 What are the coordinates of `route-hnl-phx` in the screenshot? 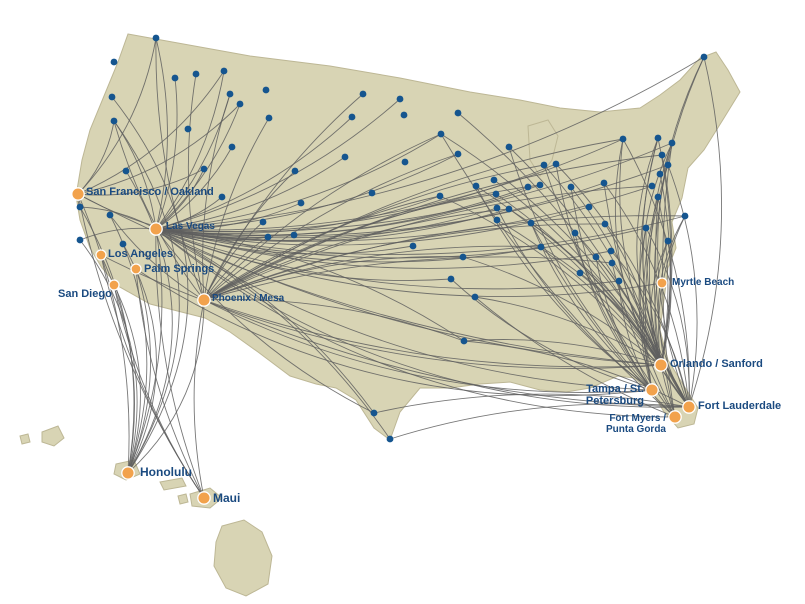 It's located at (166, 386).